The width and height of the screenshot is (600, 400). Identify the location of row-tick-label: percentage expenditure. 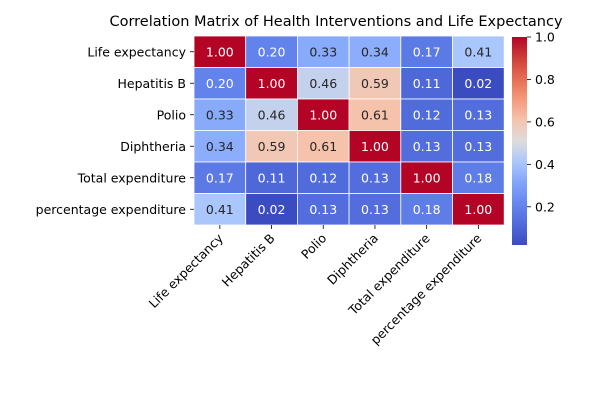
(111, 209).